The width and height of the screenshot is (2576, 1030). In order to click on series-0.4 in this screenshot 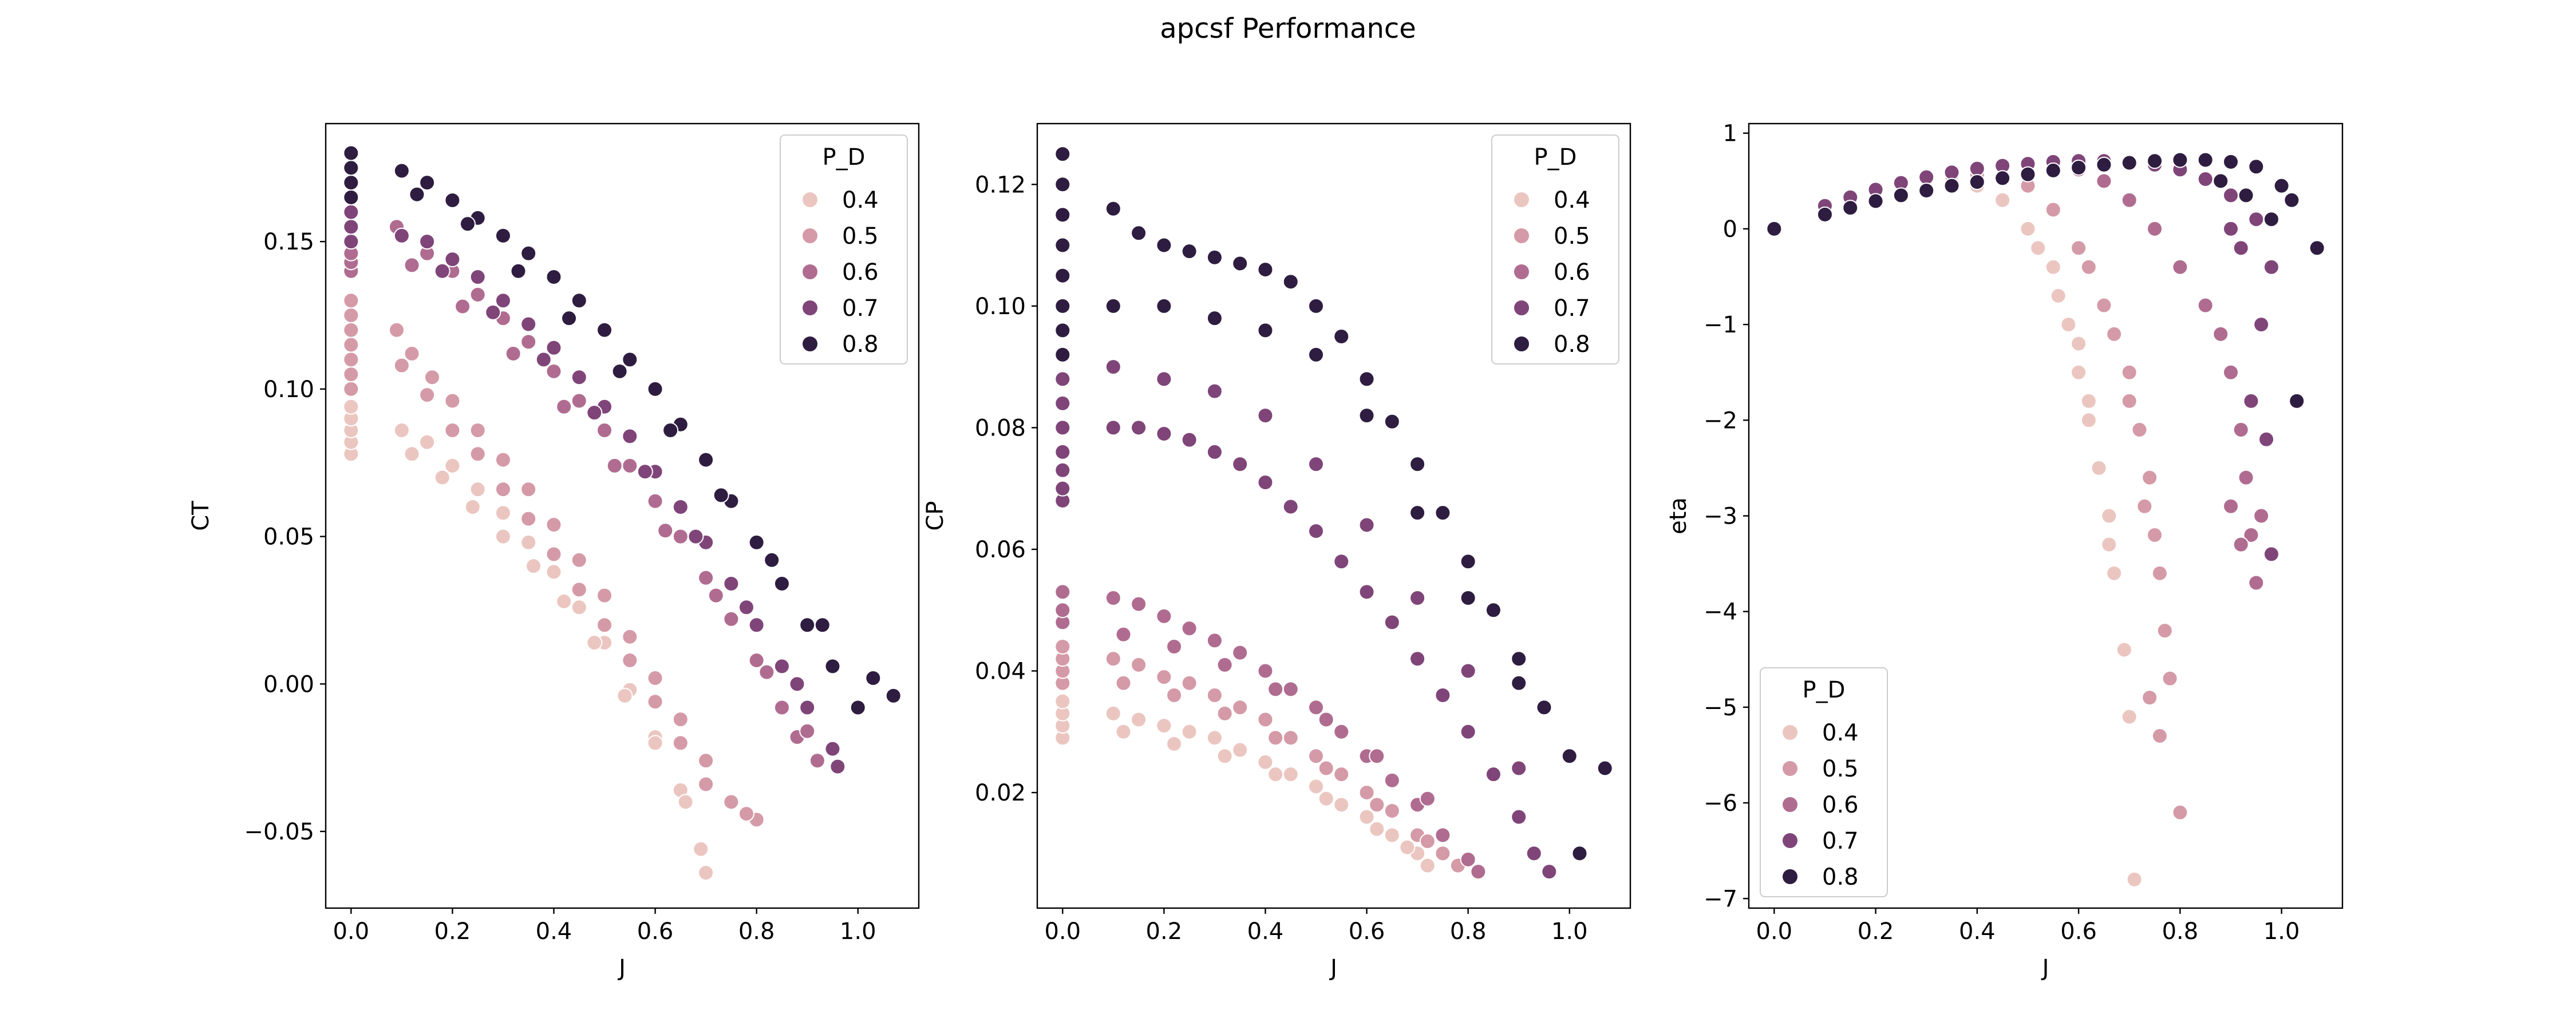, I will do `click(528, 639)`.